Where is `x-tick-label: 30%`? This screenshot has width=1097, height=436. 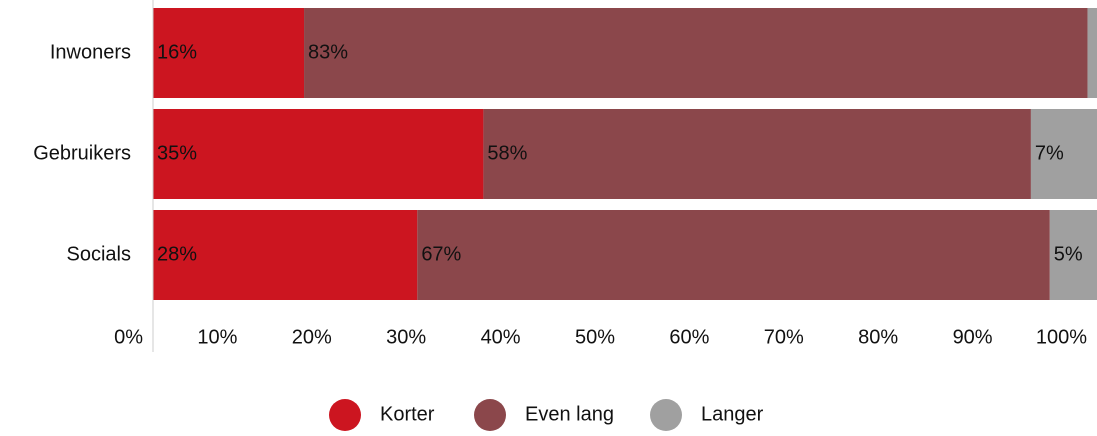 x-tick-label: 30% is located at coordinates (406, 337).